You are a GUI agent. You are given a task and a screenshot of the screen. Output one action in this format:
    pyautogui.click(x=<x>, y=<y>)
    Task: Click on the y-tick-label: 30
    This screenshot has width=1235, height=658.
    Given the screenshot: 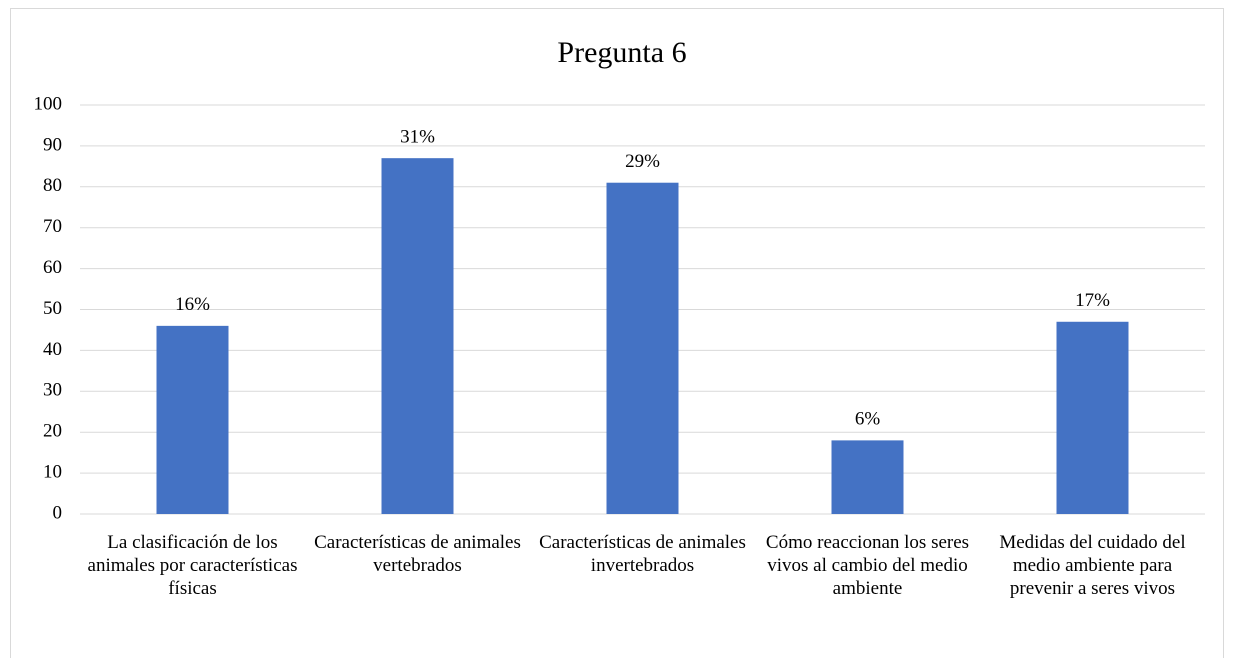 What is the action you would take?
    pyautogui.click(x=52, y=390)
    